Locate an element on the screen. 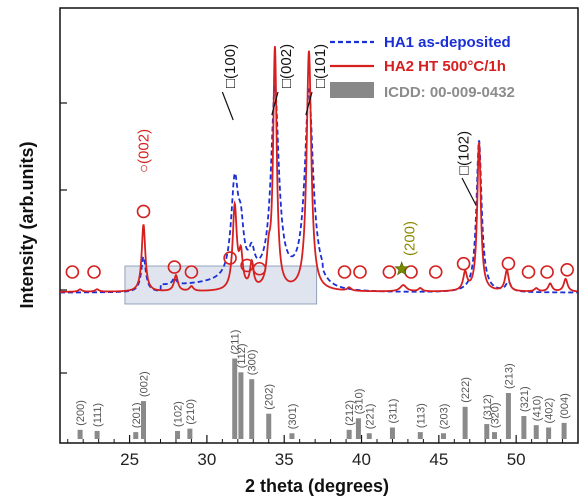 Image resolution: width=582 pixels, height=497 pixels. reference-bar-label: (221) is located at coordinates (370, 417).